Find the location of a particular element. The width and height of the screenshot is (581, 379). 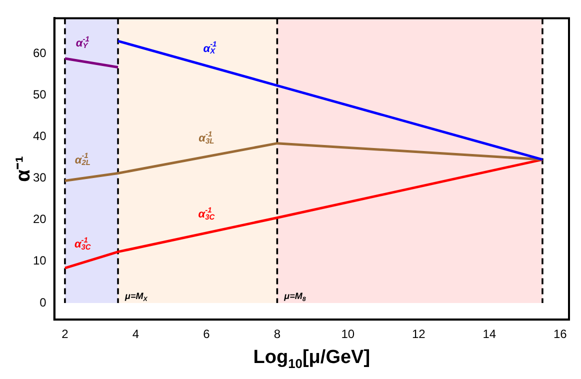

y-tick-label: 60 is located at coordinates (39, 53).